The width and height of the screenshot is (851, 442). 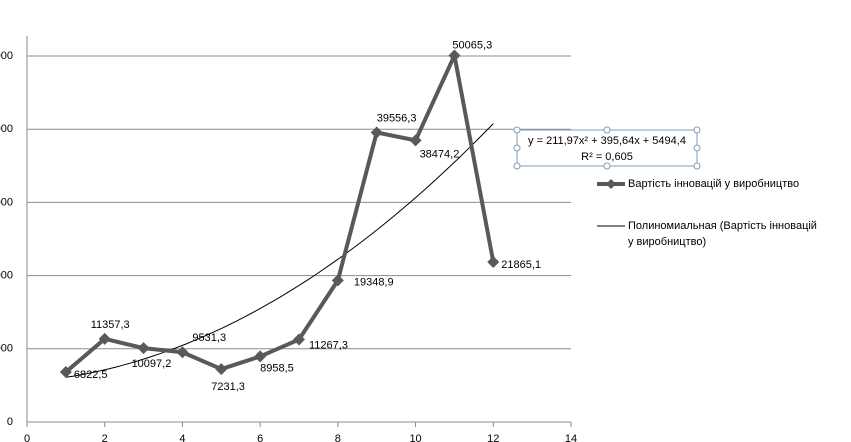 I want to click on y-tick-label: 30000, so click(x=6, y=202).